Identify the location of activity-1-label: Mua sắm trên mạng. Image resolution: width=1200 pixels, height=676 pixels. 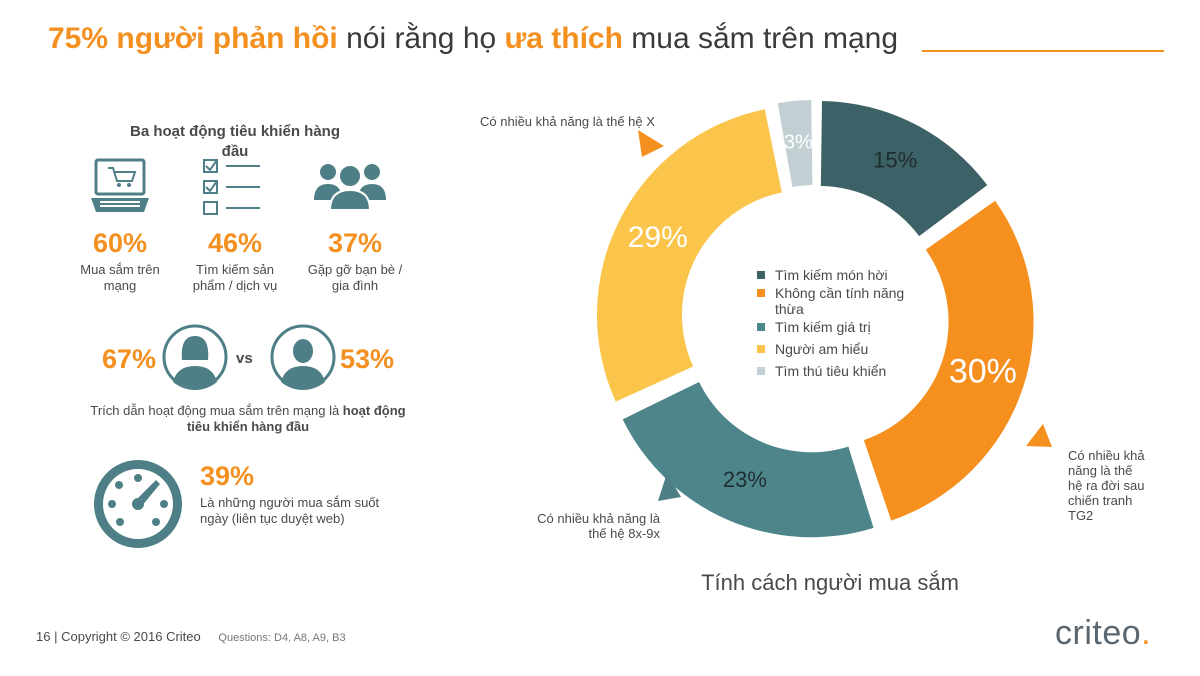
(120, 277).